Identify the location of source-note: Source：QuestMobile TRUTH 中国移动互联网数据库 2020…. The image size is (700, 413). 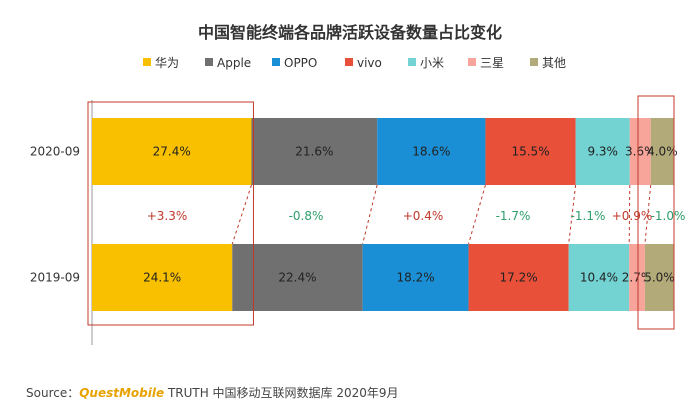
(212, 392).